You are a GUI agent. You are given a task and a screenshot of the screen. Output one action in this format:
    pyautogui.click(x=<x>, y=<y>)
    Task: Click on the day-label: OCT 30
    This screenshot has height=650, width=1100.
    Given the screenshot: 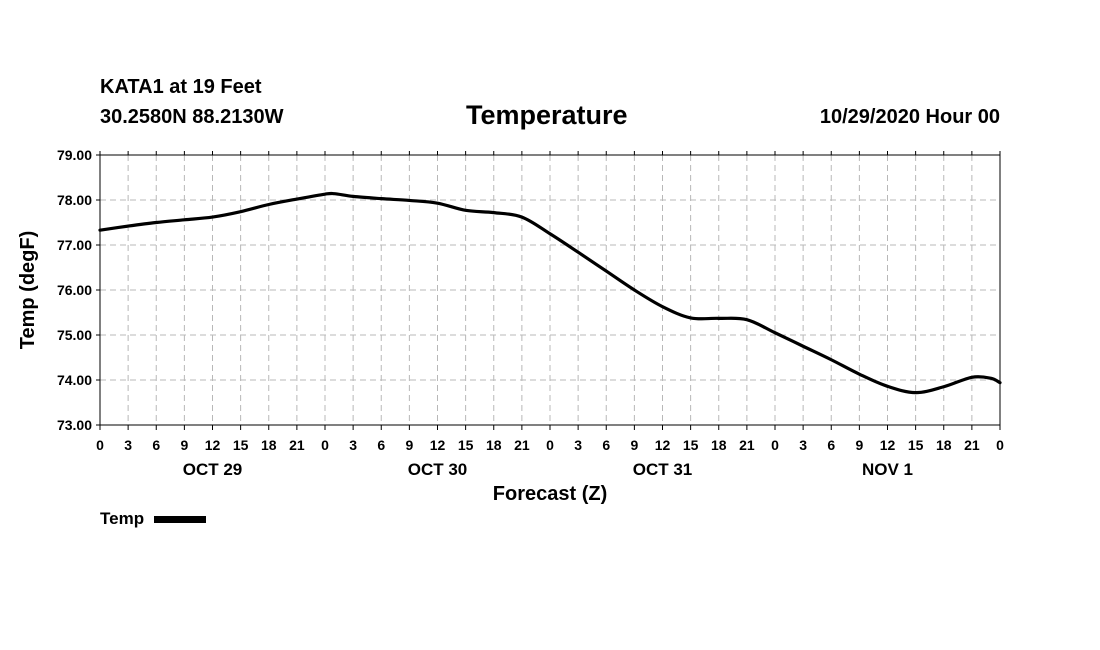 What is the action you would take?
    pyautogui.click(x=438, y=469)
    